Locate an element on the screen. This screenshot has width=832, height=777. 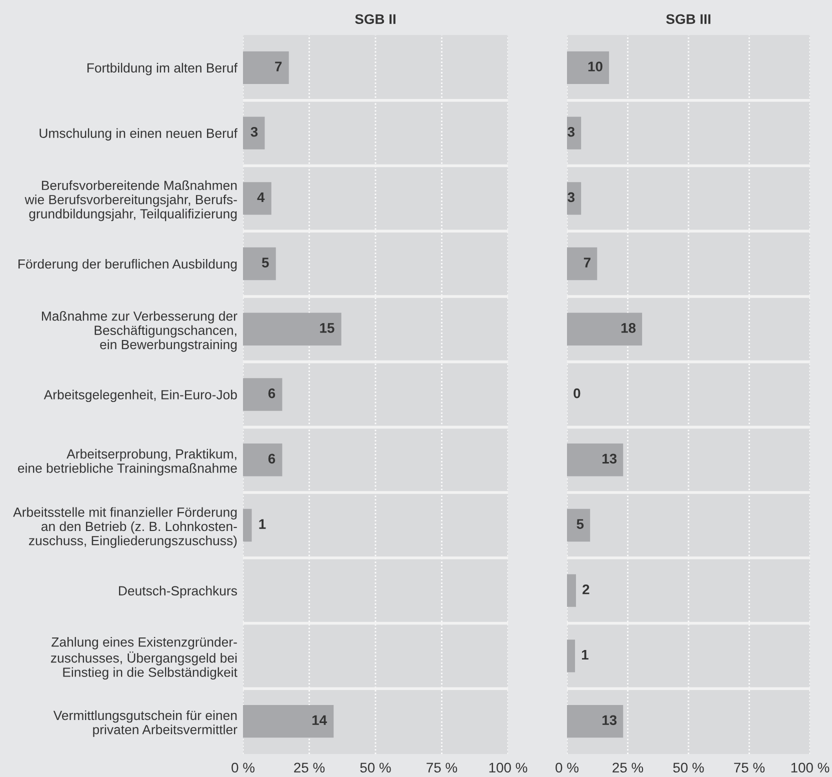
chart-title: SGB II is located at coordinates (375, 19).